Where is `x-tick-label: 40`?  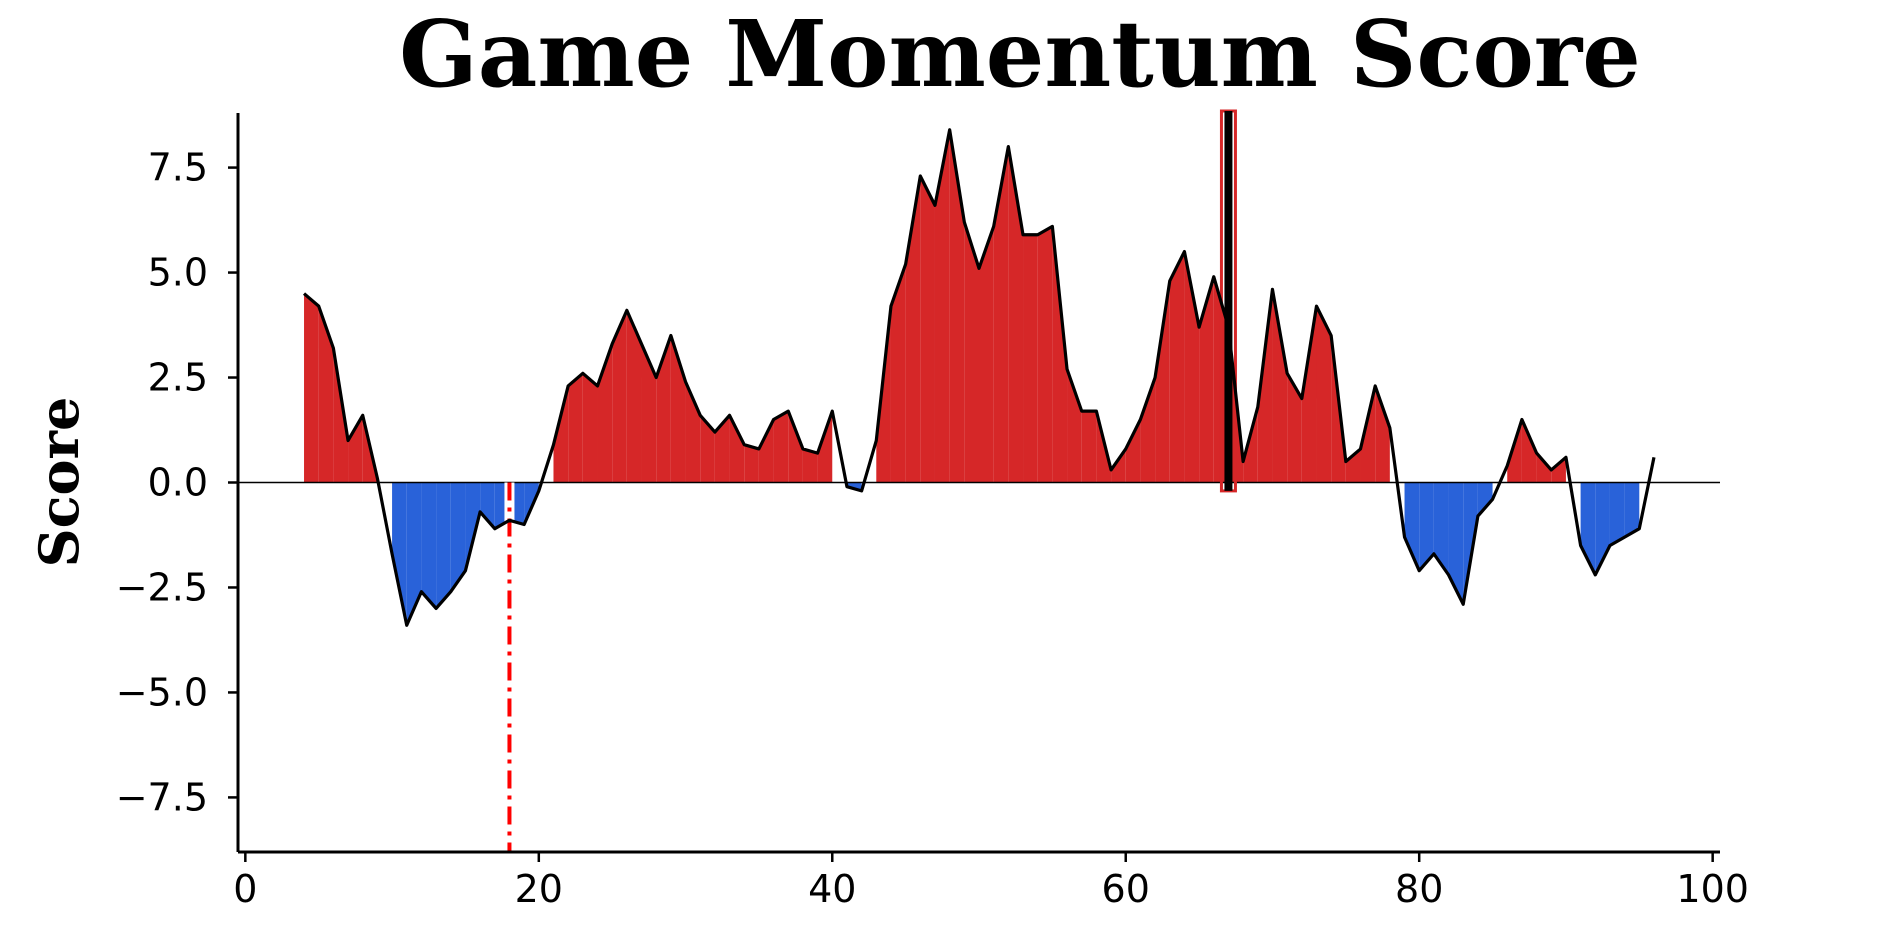
x-tick-label: 40 is located at coordinates (832, 889).